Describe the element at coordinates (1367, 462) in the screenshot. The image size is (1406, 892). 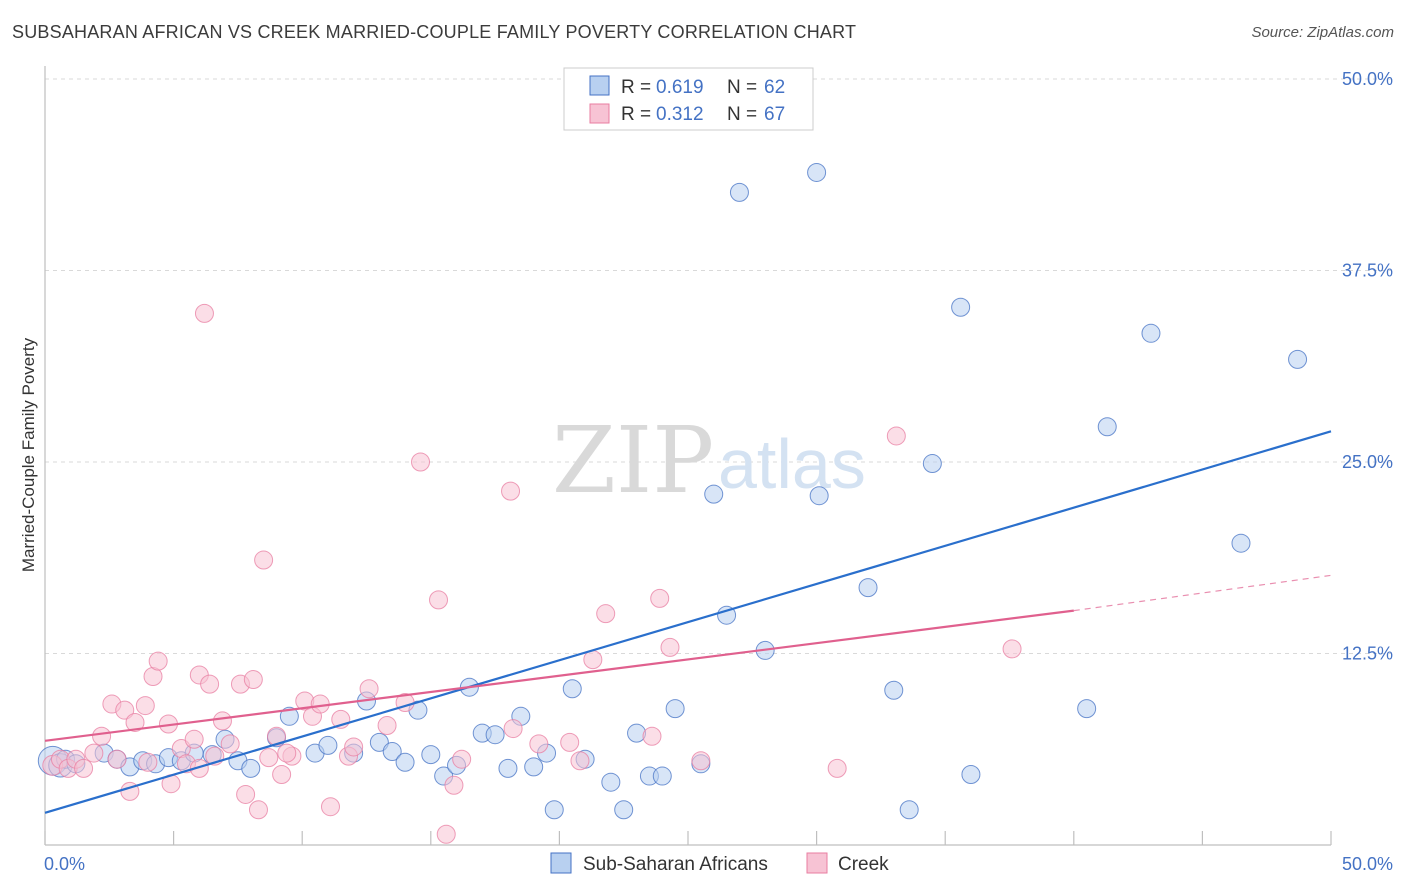
I see `y-tick-label-1: 25.0%` at that location.